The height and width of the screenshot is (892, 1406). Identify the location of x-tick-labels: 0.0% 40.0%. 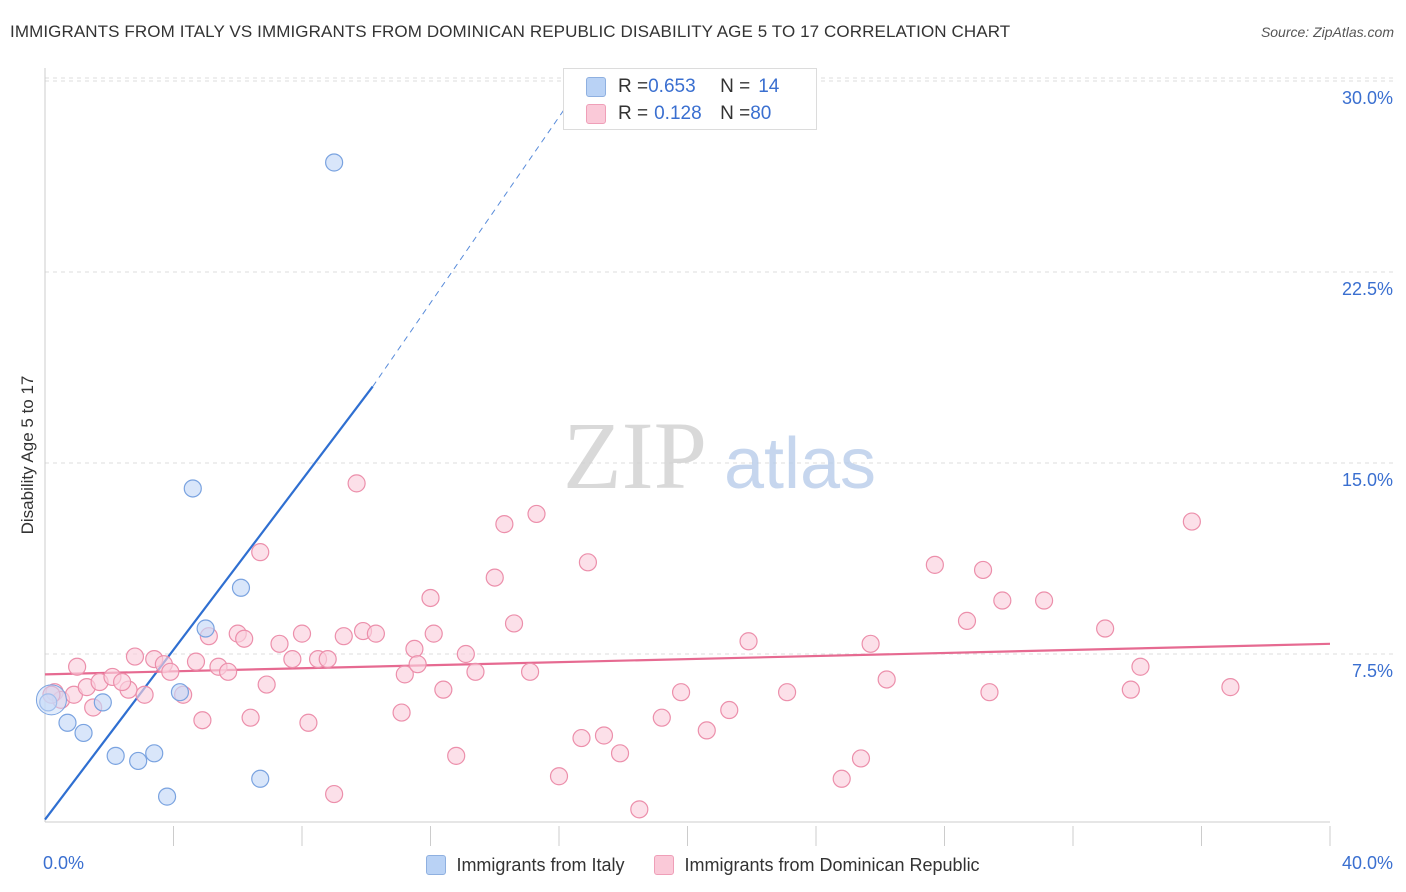
(718, 863).